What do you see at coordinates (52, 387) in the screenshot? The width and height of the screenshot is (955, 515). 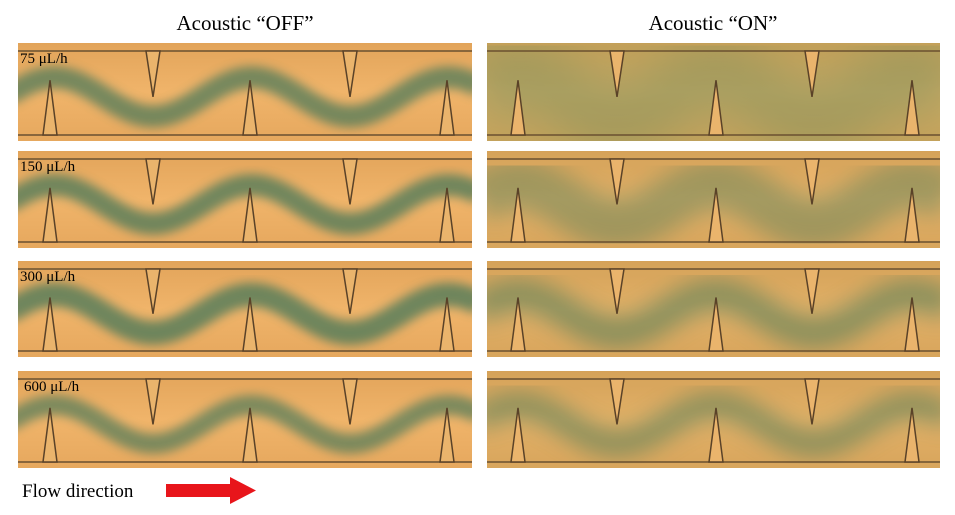 I see `row-label: 600 μL/h` at bounding box center [52, 387].